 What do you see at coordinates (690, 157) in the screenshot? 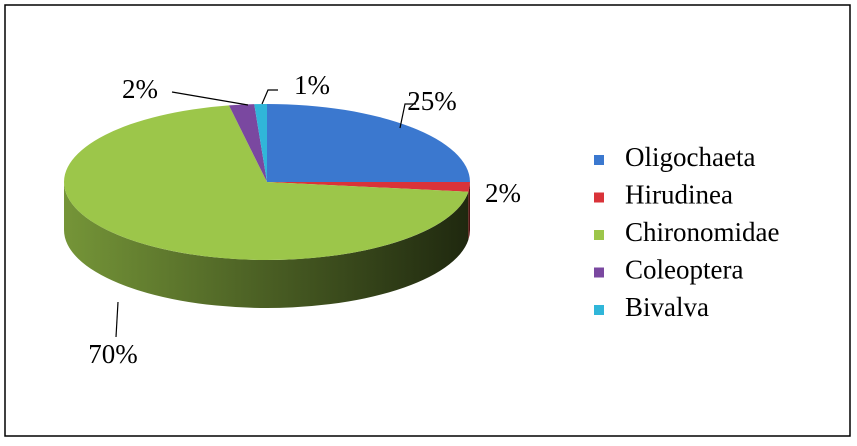
I see `legend-label: Oligochaeta` at bounding box center [690, 157].